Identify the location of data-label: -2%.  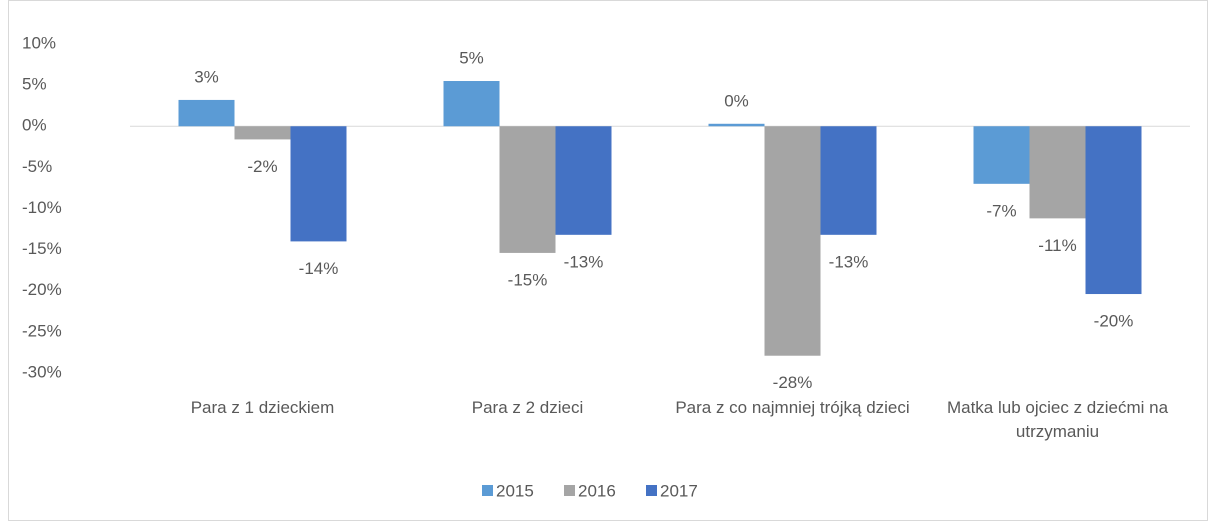
(262, 166).